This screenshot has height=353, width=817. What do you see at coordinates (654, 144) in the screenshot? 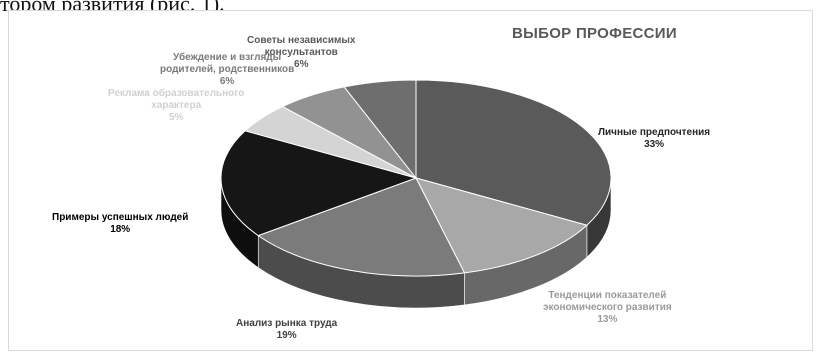
I see `slice-value-label: 33%` at bounding box center [654, 144].